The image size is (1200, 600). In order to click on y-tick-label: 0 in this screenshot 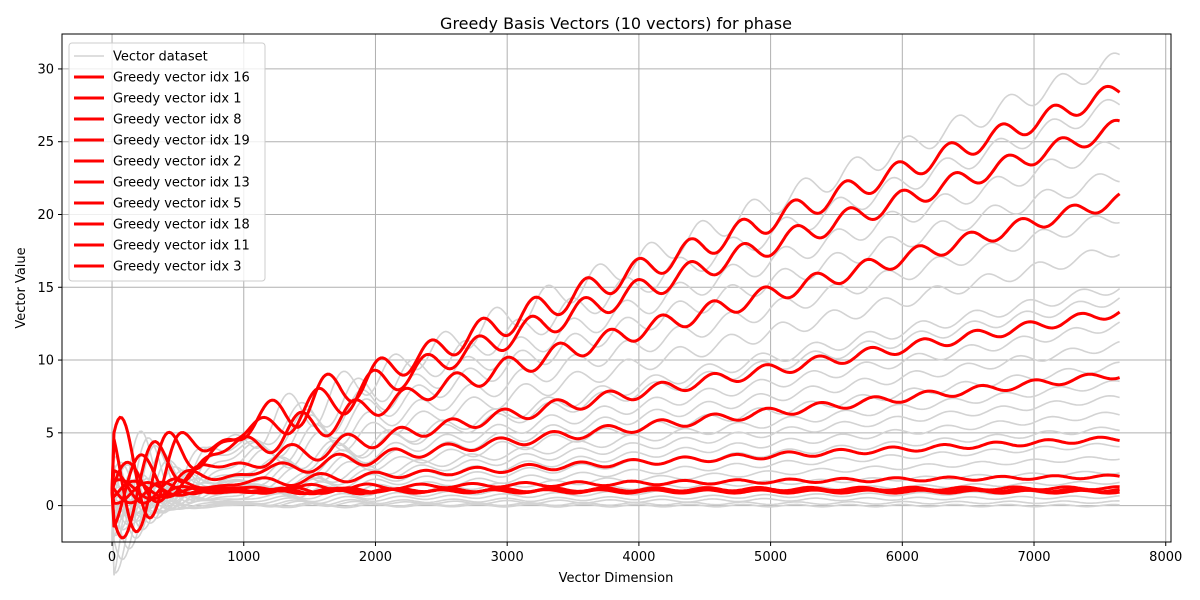, I will do `click(50, 506)`.